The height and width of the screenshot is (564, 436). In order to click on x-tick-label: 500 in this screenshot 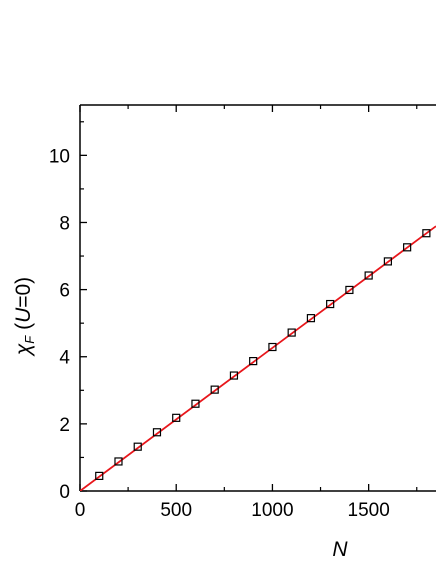, I will do `click(176, 510)`.